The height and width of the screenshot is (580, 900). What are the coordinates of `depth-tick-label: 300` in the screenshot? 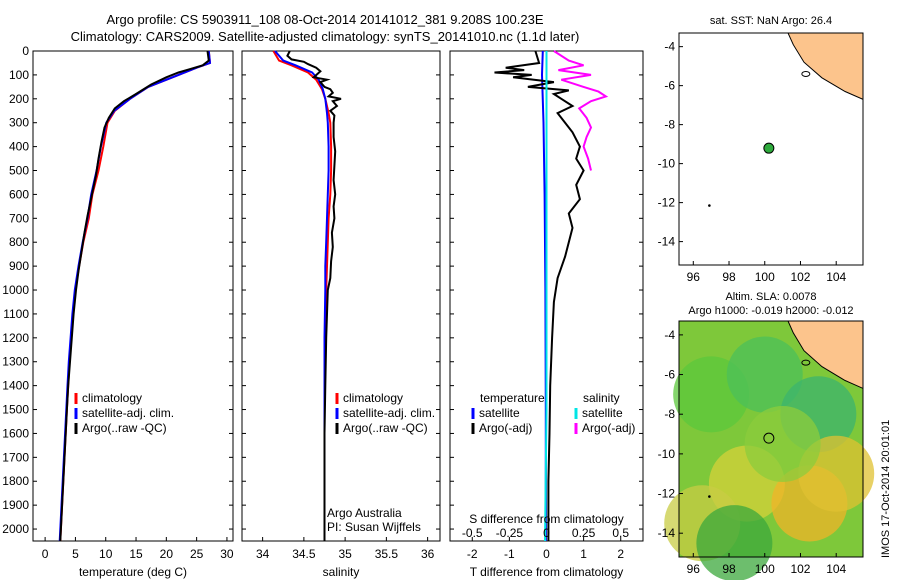 It's located at (19, 123).